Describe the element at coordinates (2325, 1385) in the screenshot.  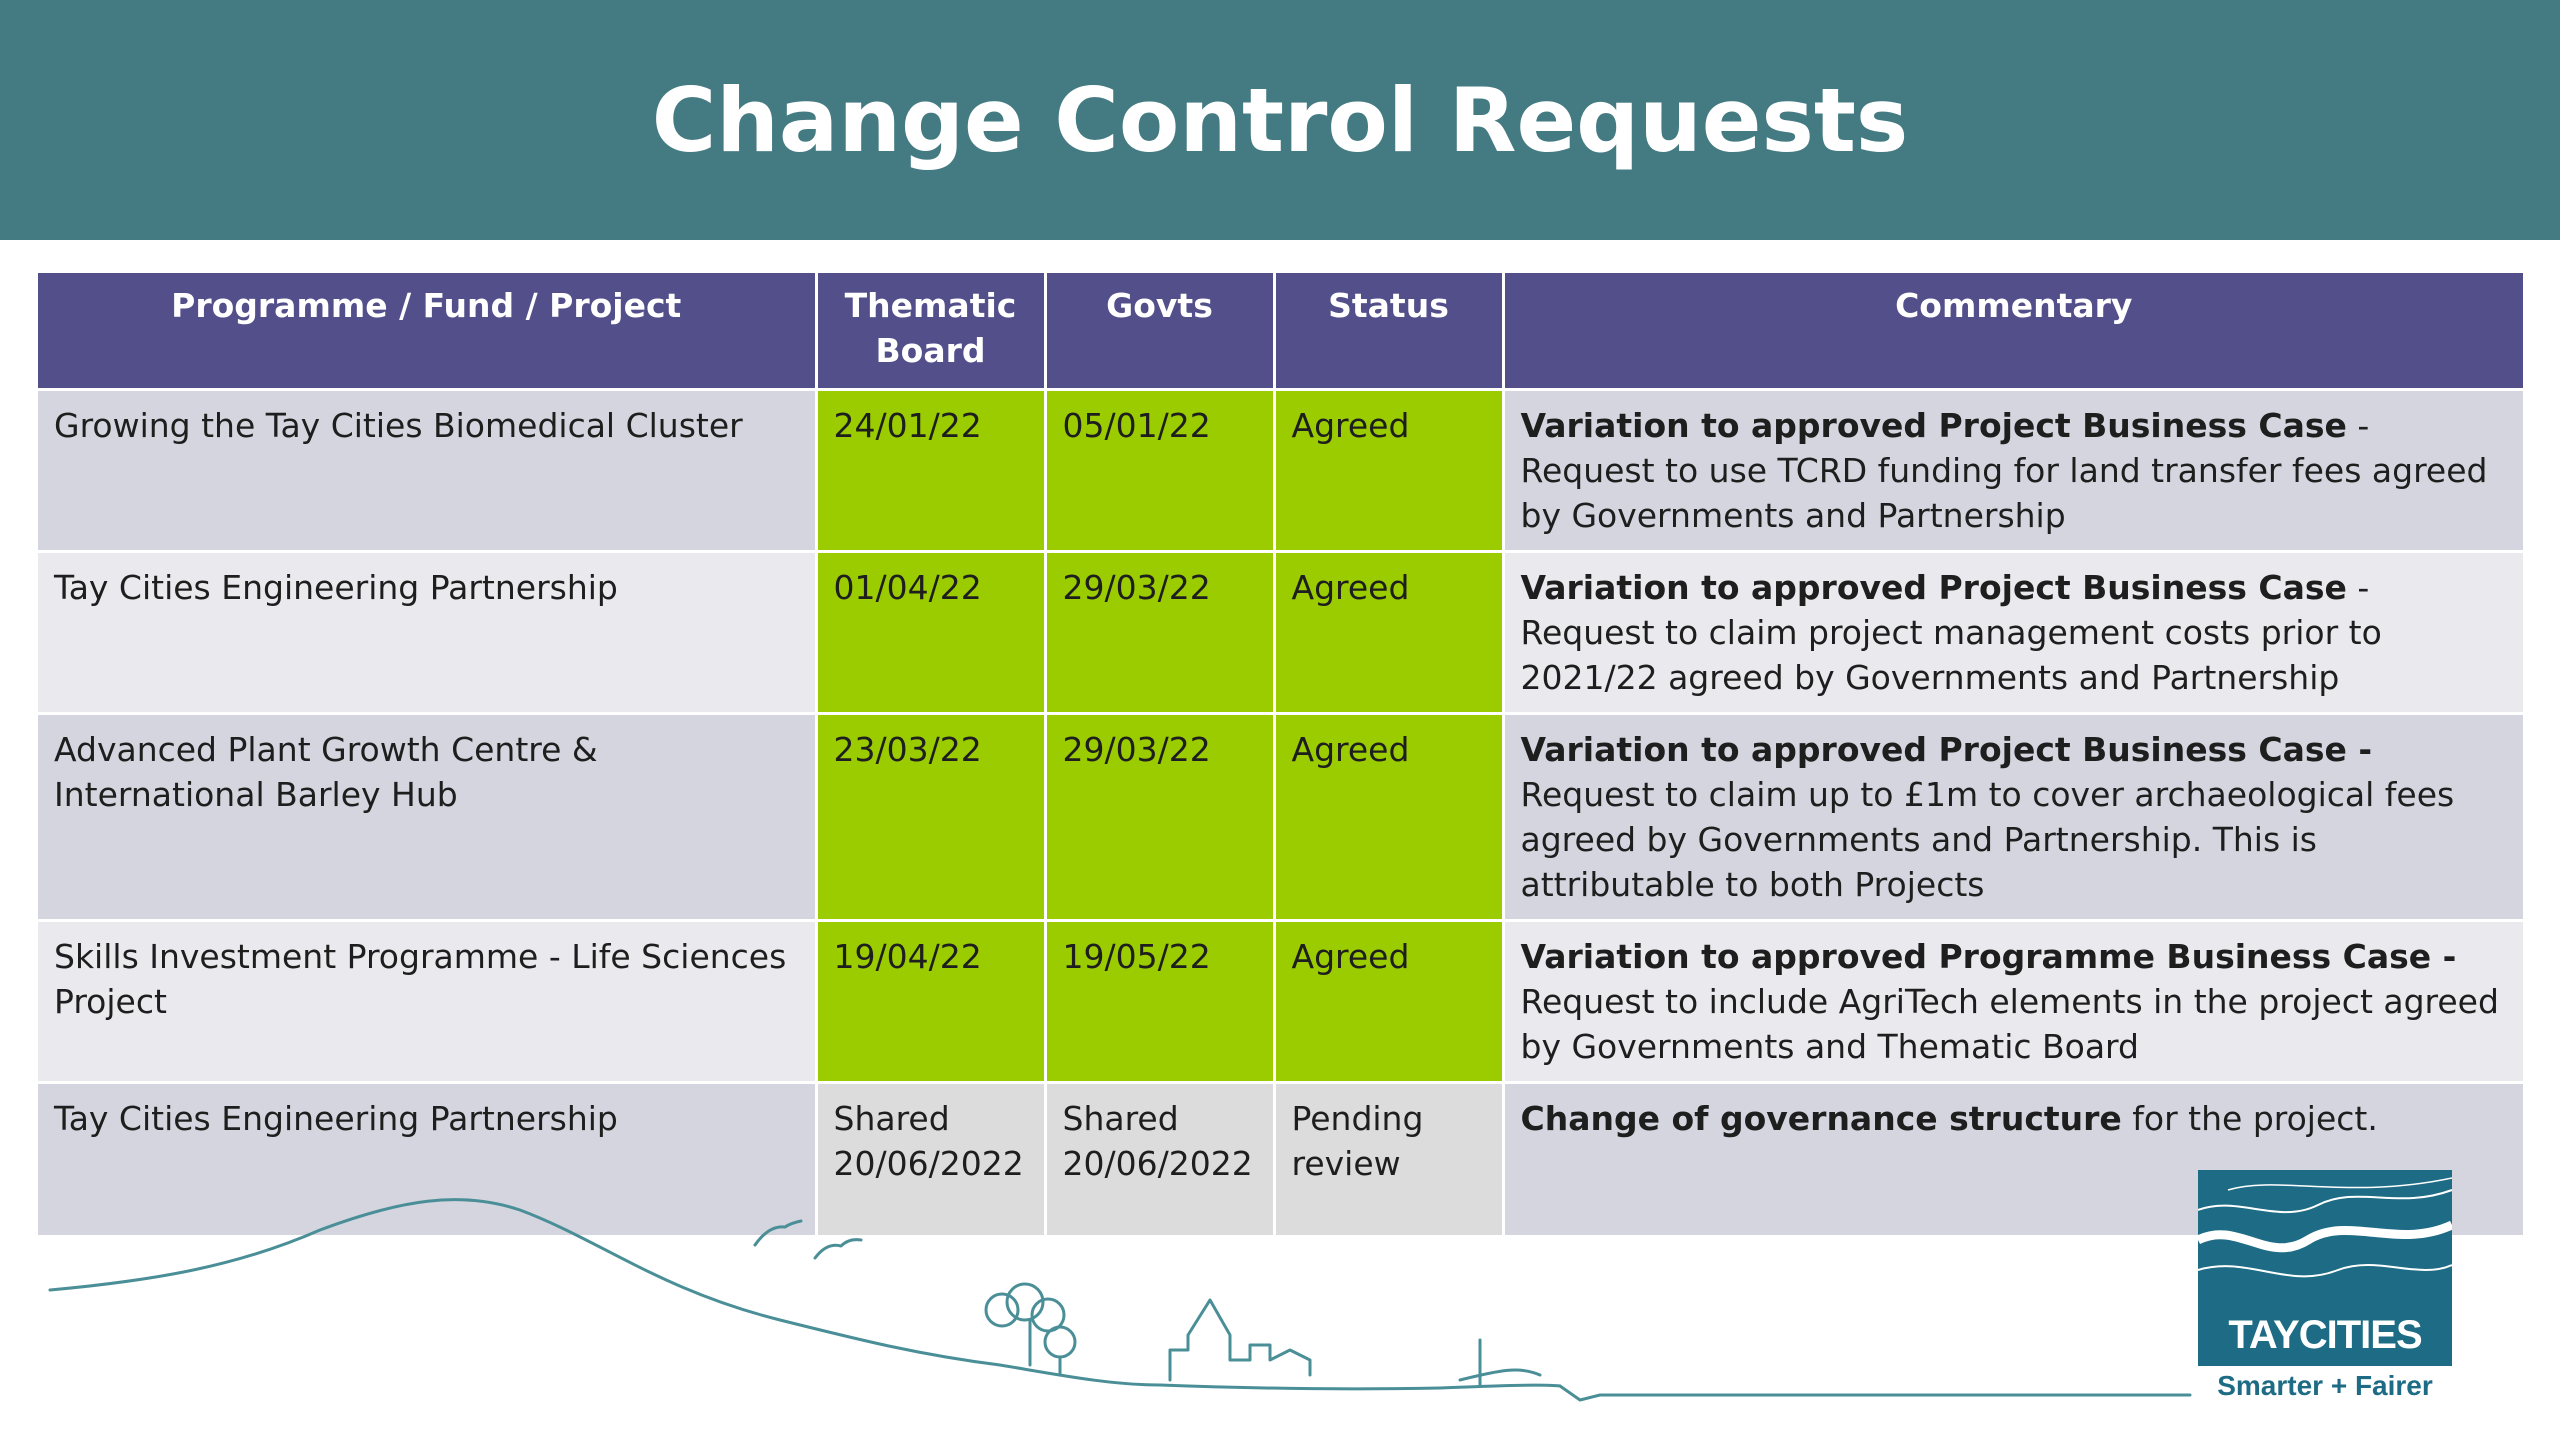
I see `logo-tagline: Smarter + Fairer` at that location.